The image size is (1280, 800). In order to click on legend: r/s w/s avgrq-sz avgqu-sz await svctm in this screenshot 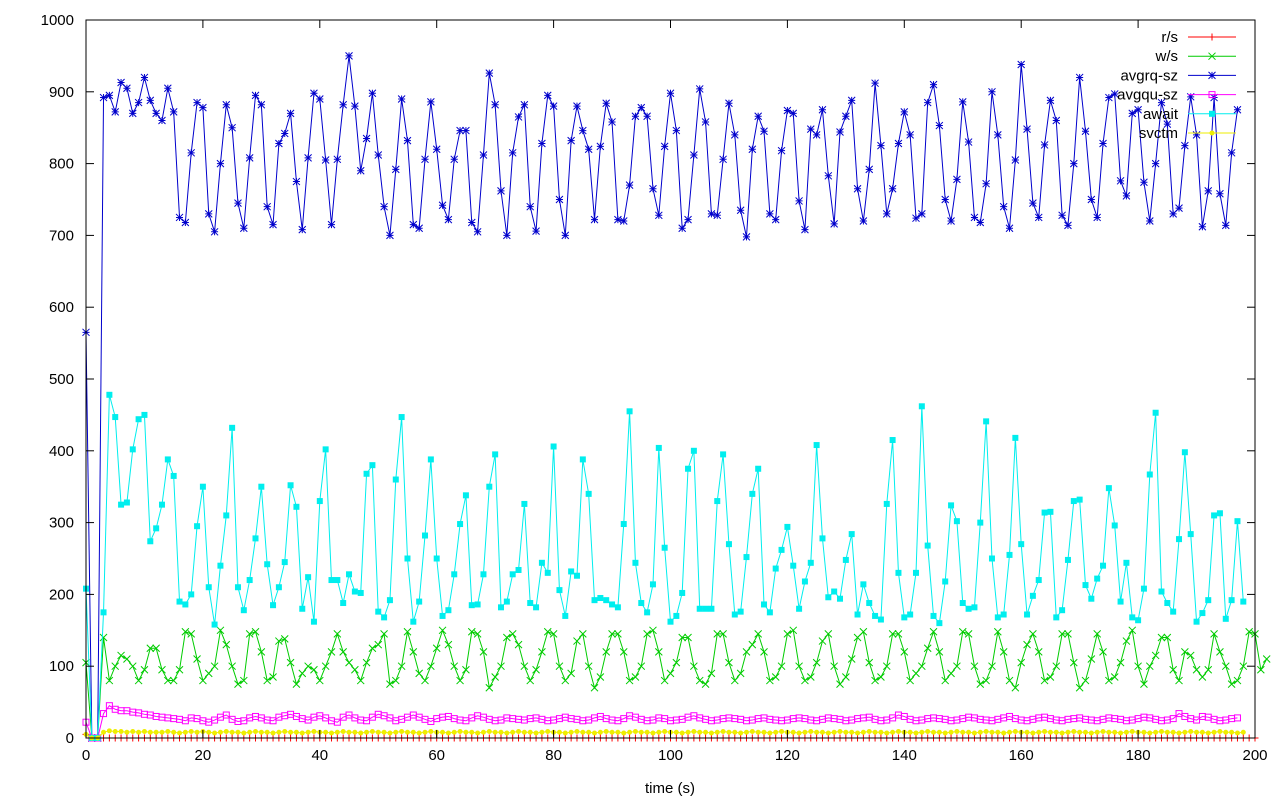, I will do `click(1176, 85)`.